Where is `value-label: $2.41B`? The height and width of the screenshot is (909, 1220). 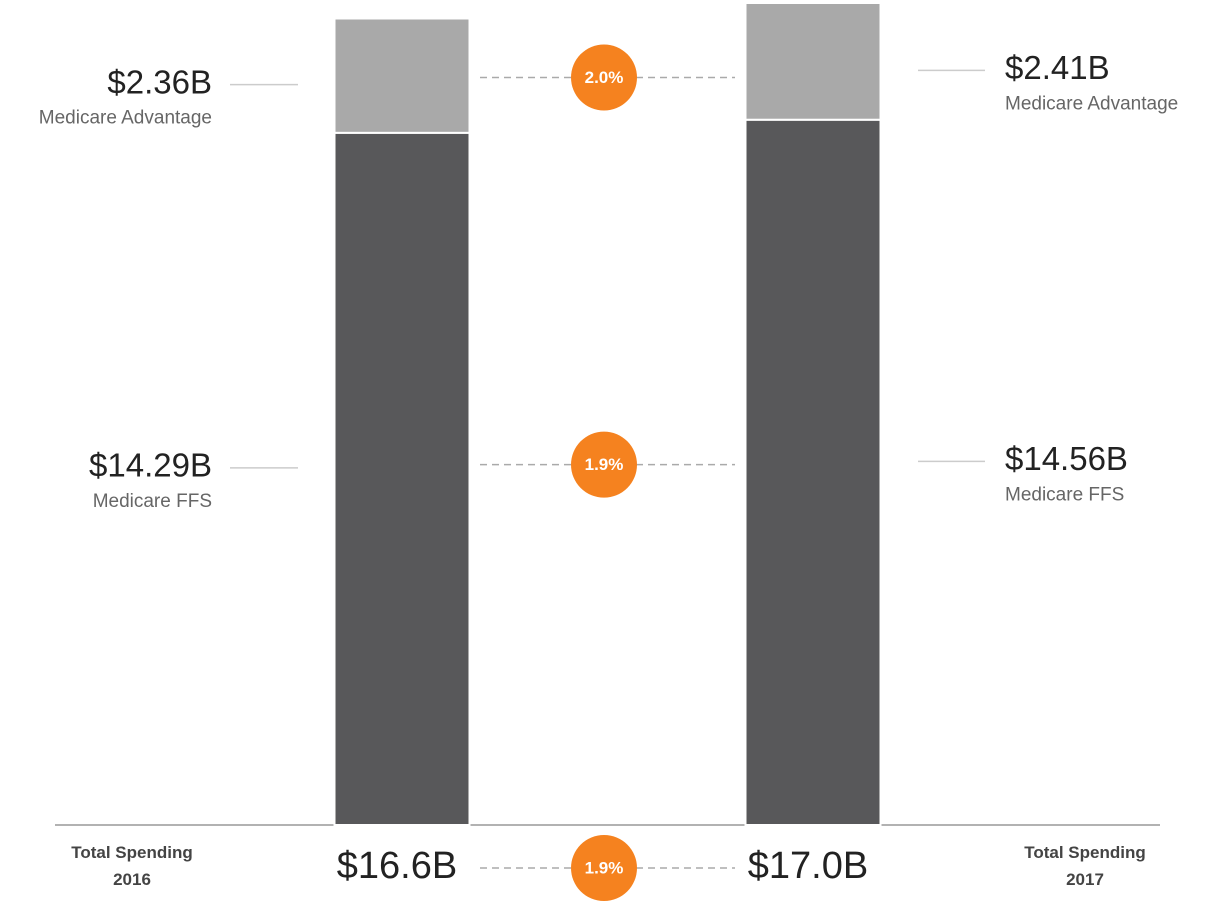
value-label: $2.41B is located at coordinates (1057, 67).